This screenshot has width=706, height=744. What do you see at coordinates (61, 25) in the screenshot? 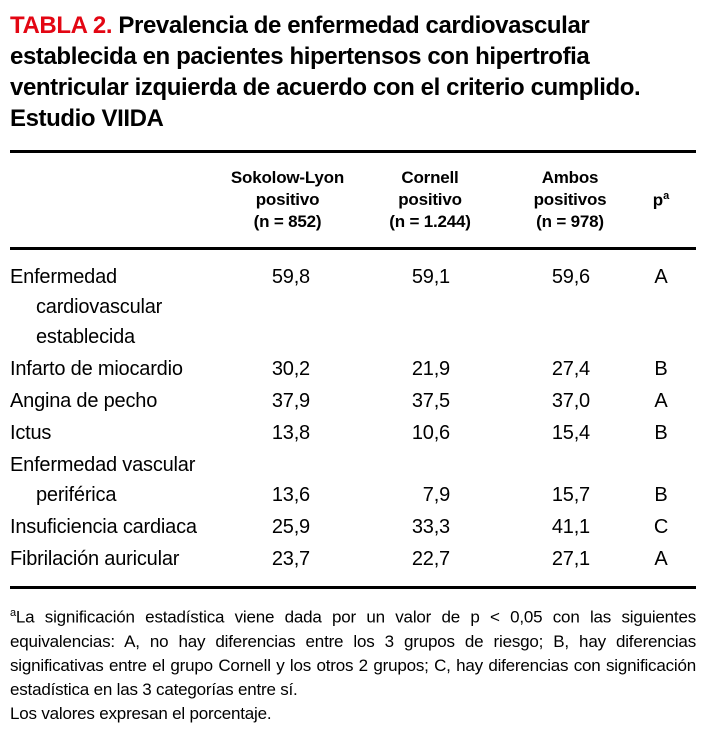
I see `table-number: TABLA 2.` at bounding box center [61, 25].